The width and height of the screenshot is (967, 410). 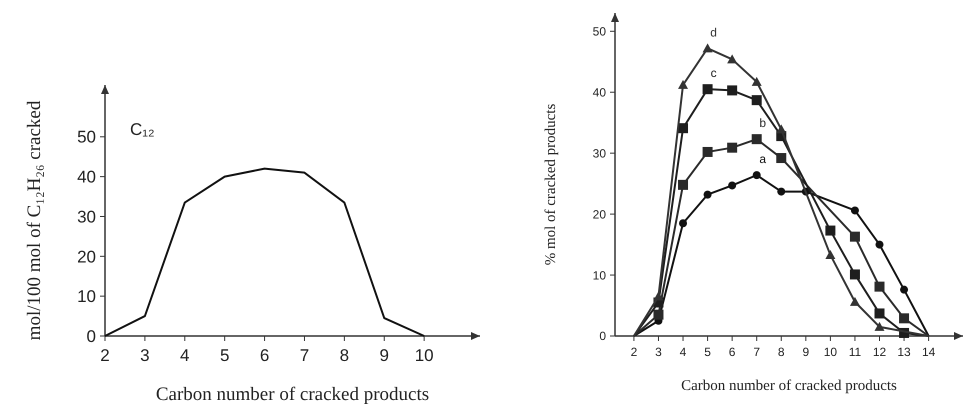 I want to click on x-tick-label: 13, so click(x=904, y=352).